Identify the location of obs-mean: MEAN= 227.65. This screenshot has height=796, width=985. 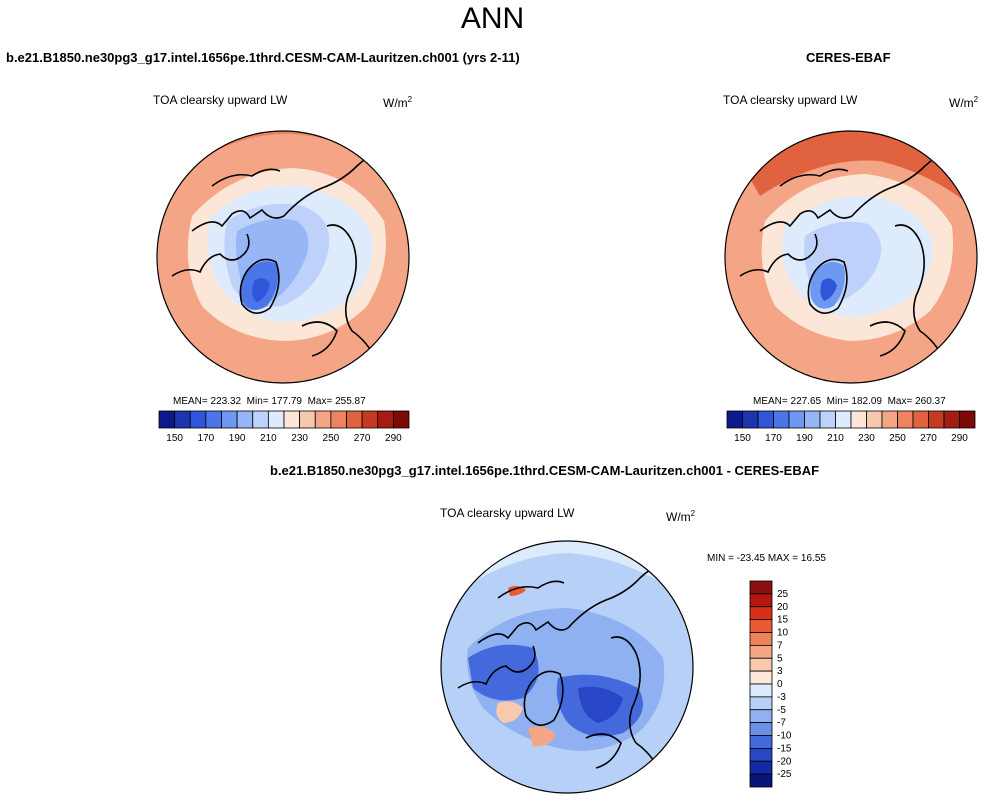
(787, 401).